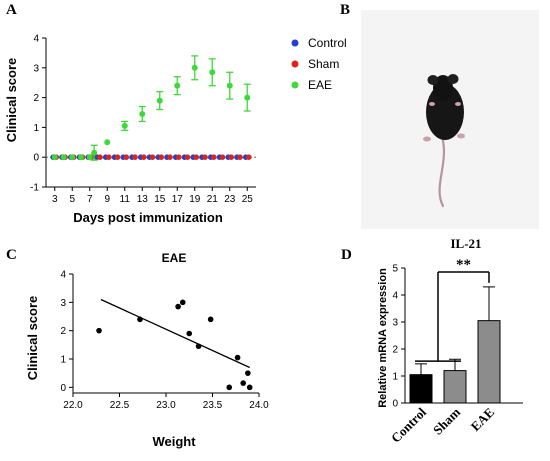 Image resolution: width=550 pixels, height=461 pixels. Describe the element at coordinates (395, 323) in the screenshot. I see `panel-d-y-tick-label: 3` at that location.